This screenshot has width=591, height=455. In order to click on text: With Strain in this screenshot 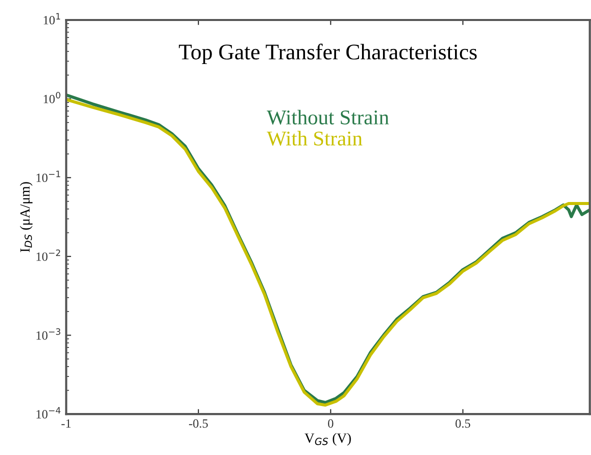, I will do `click(314, 138)`.